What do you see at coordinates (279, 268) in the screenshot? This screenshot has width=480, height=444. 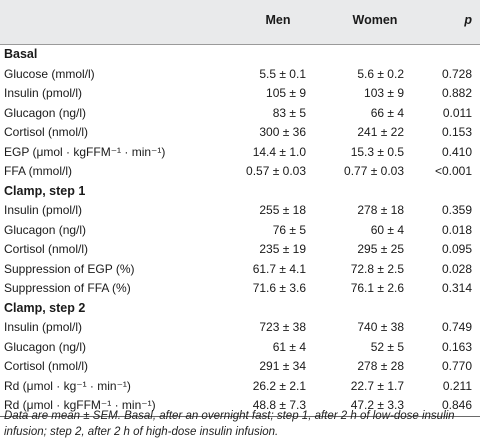 I see `men-value: 61.7 ± 4.1` at bounding box center [279, 268].